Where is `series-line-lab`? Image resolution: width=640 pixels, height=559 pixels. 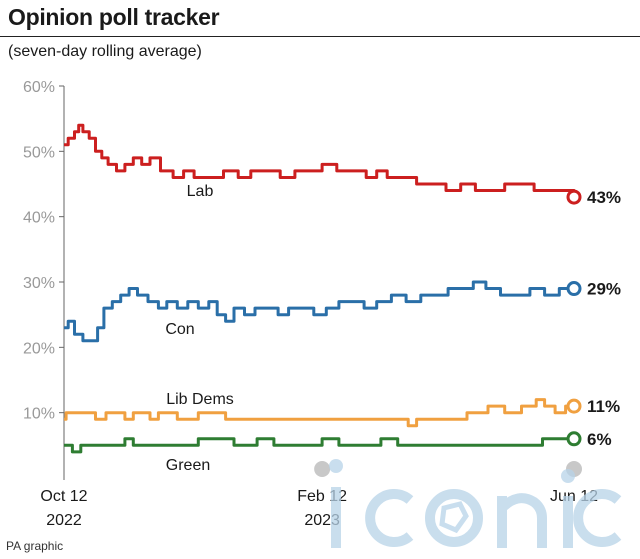
series-line-lab is located at coordinates (320, 160).